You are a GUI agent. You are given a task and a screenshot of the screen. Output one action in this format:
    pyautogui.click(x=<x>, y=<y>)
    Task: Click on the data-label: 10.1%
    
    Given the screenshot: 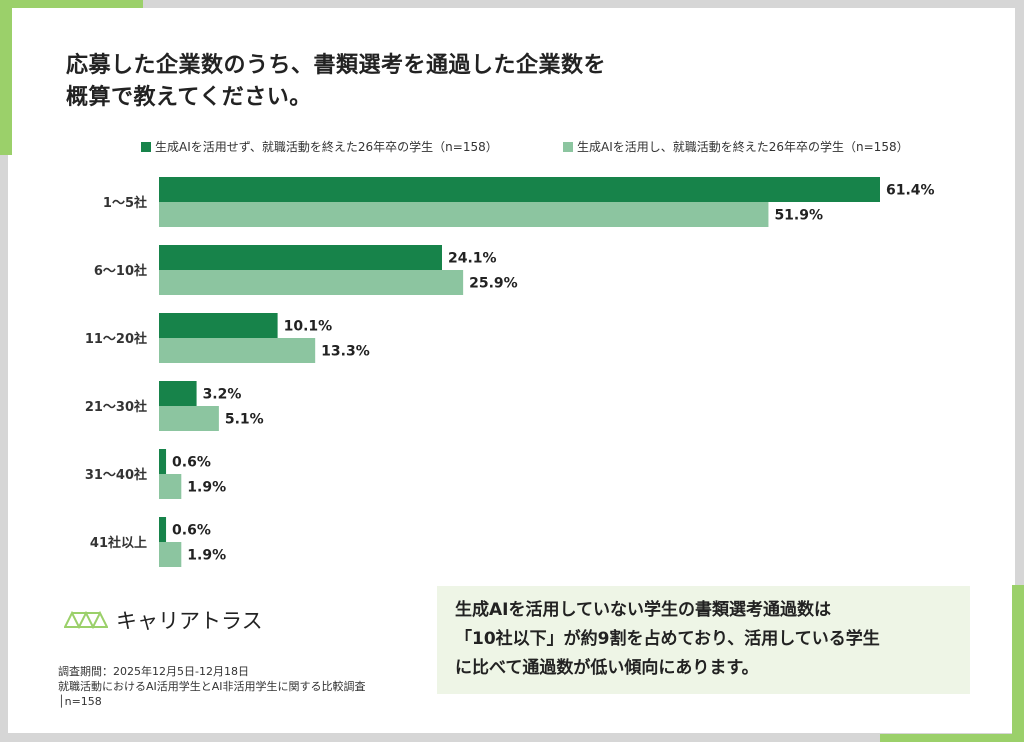 What is the action you would take?
    pyautogui.click(x=308, y=327)
    